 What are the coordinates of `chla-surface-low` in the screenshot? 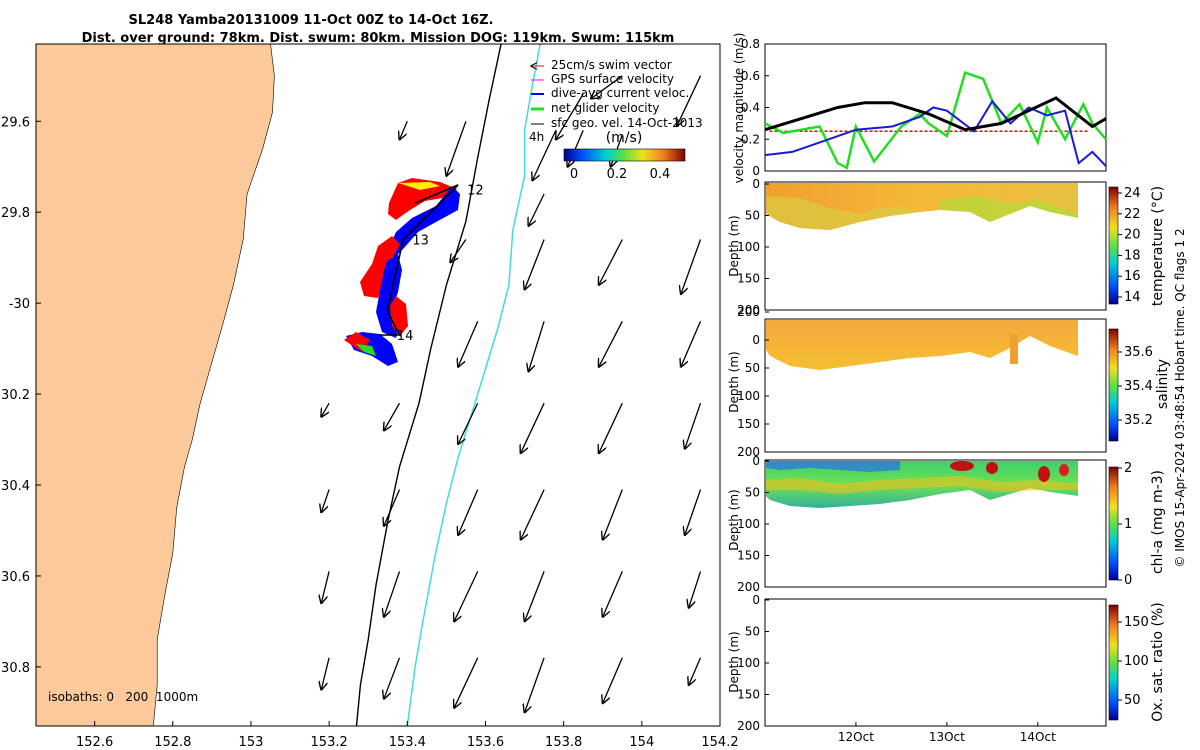 It's located at (833, 466).